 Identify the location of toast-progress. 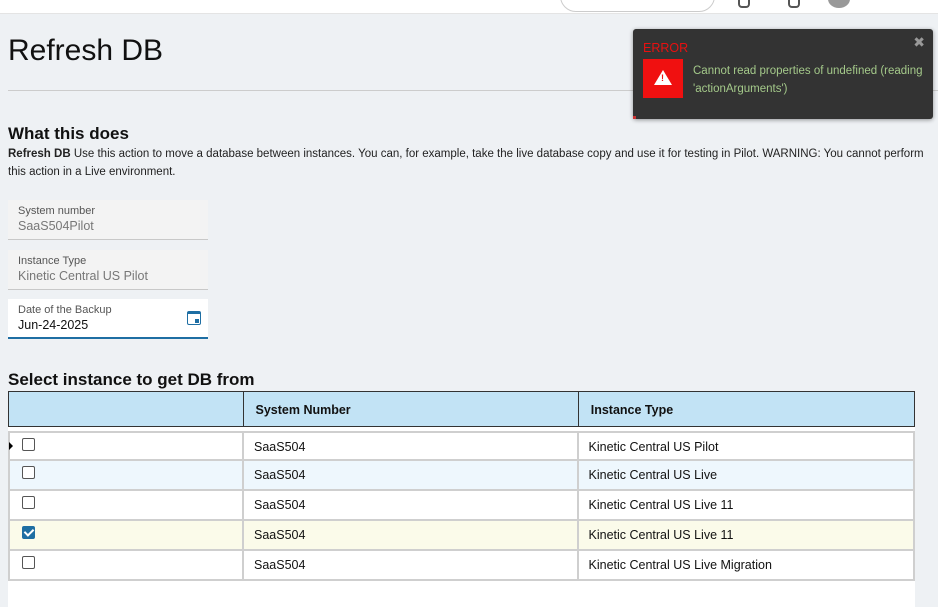
(634, 117).